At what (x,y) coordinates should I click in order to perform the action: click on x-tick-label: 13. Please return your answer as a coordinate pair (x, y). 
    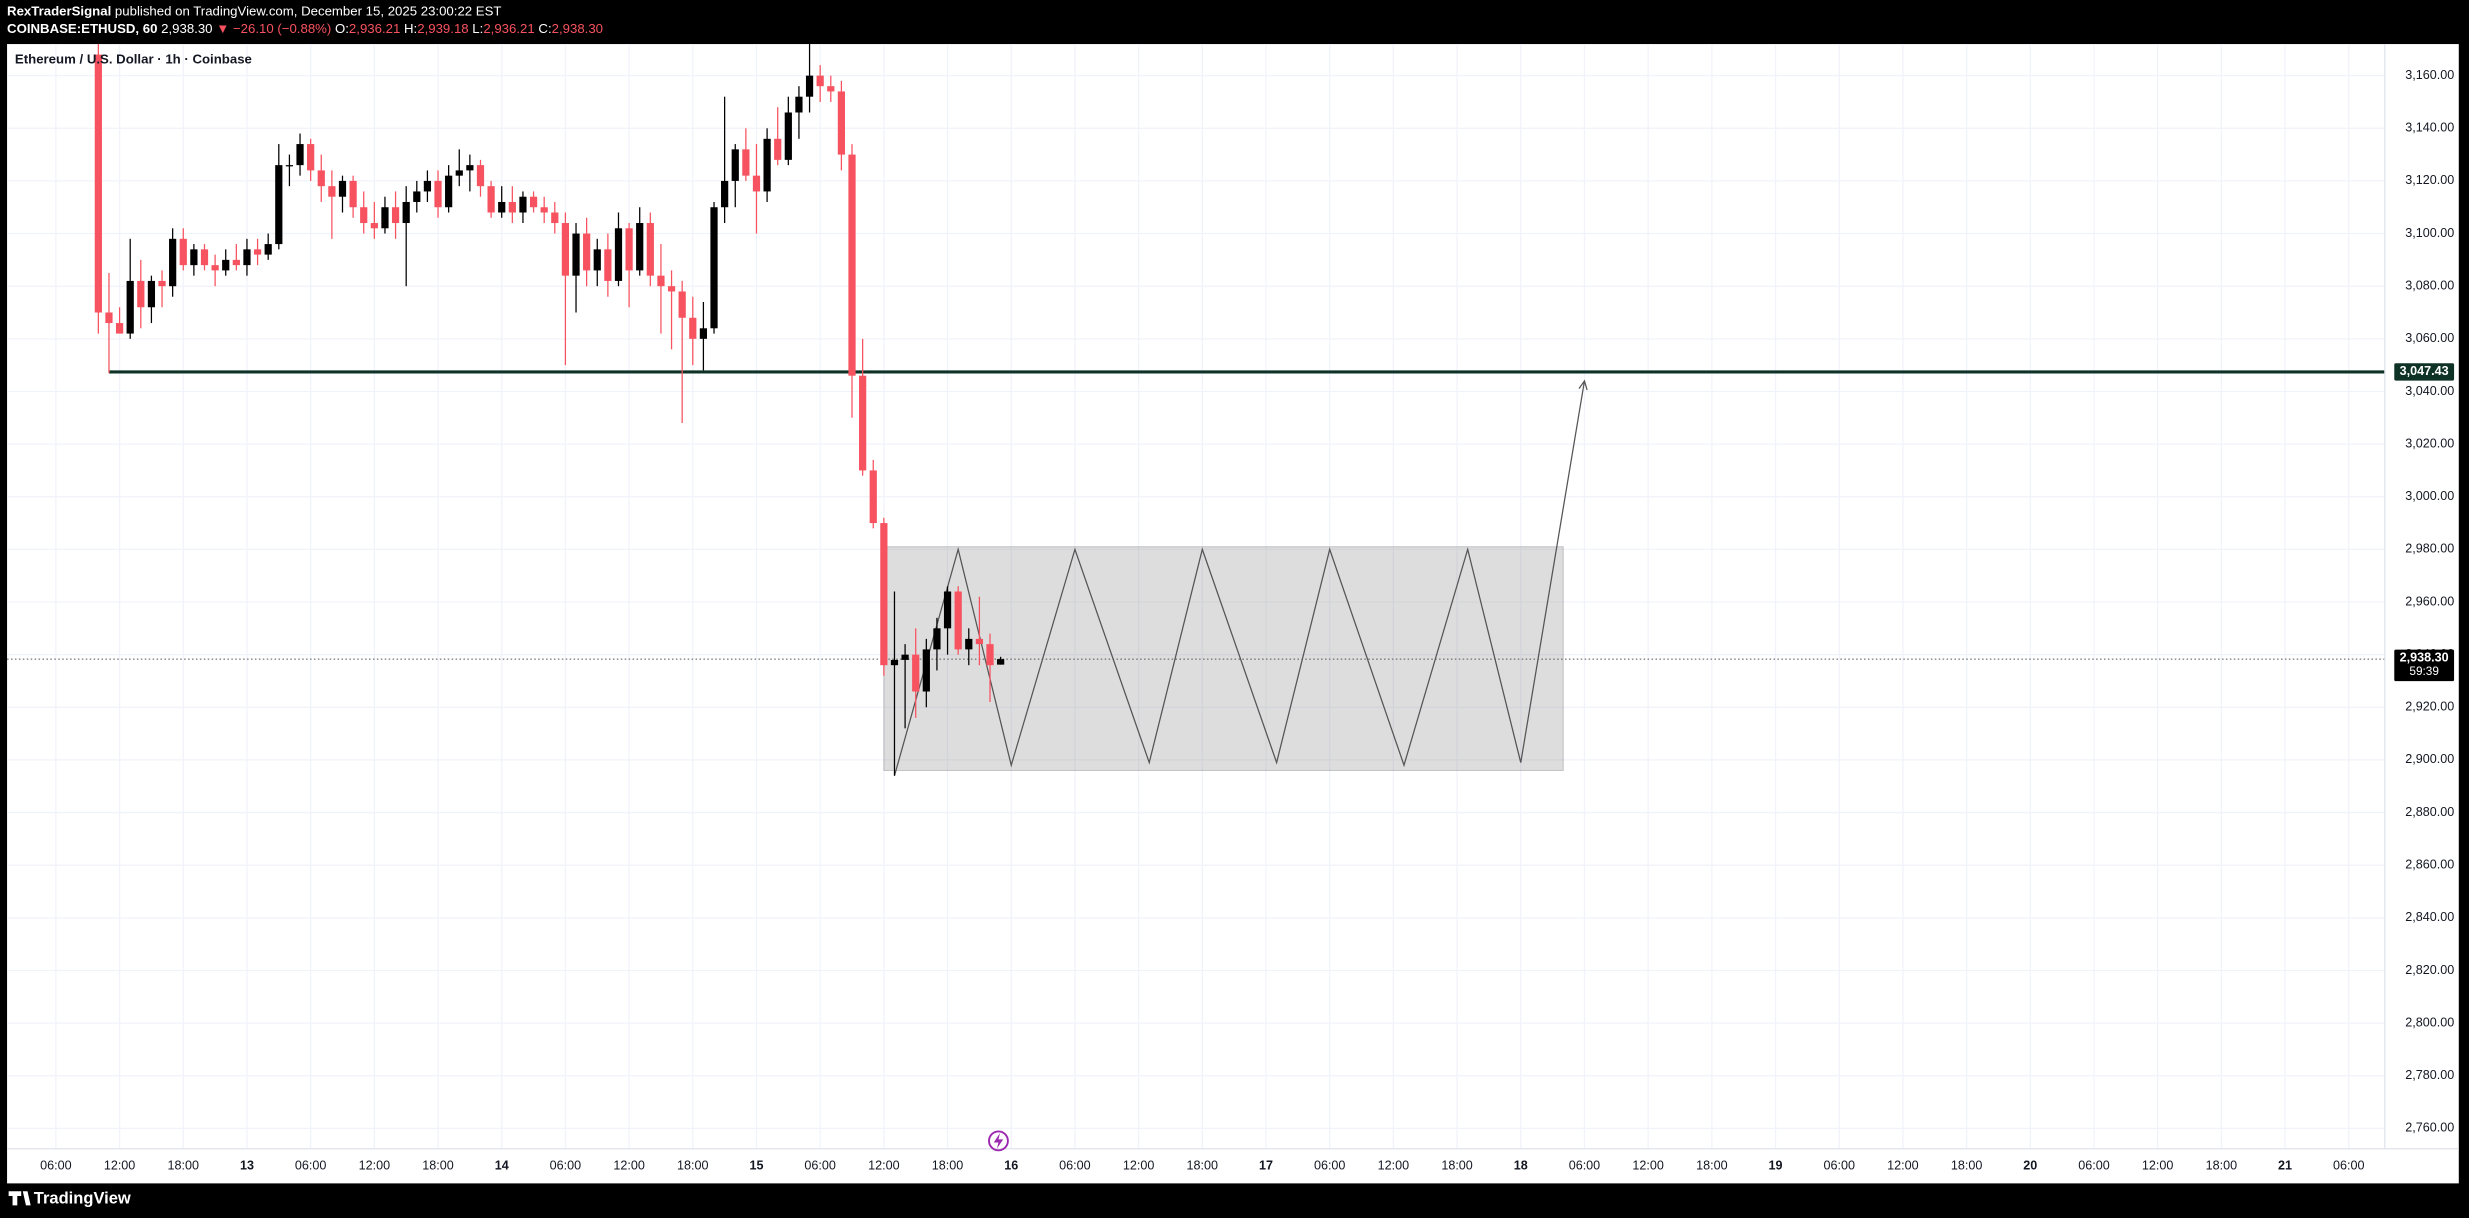
    Looking at the image, I should click on (247, 1165).